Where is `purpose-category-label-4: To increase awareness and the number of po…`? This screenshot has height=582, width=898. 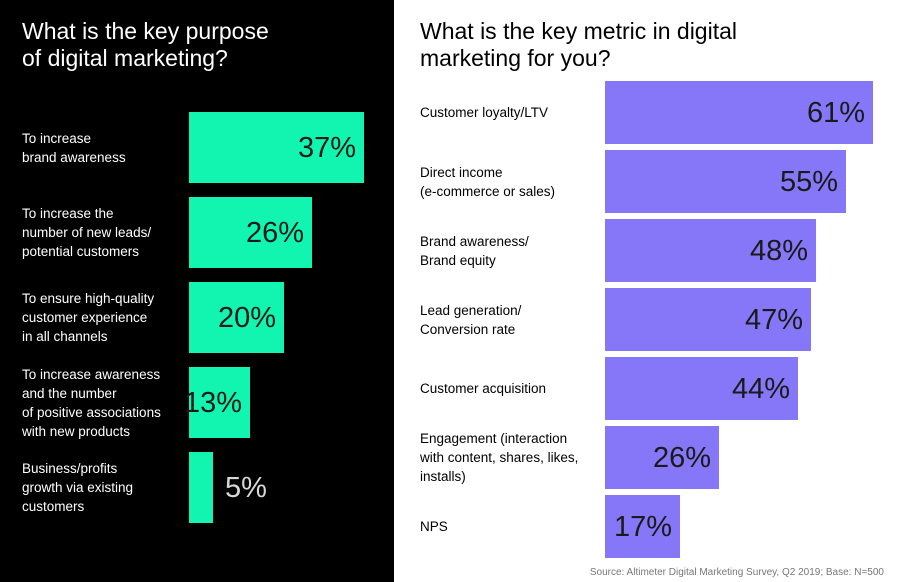
purpose-category-label-4: To increase awareness and the number of po… is located at coordinates (102, 403).